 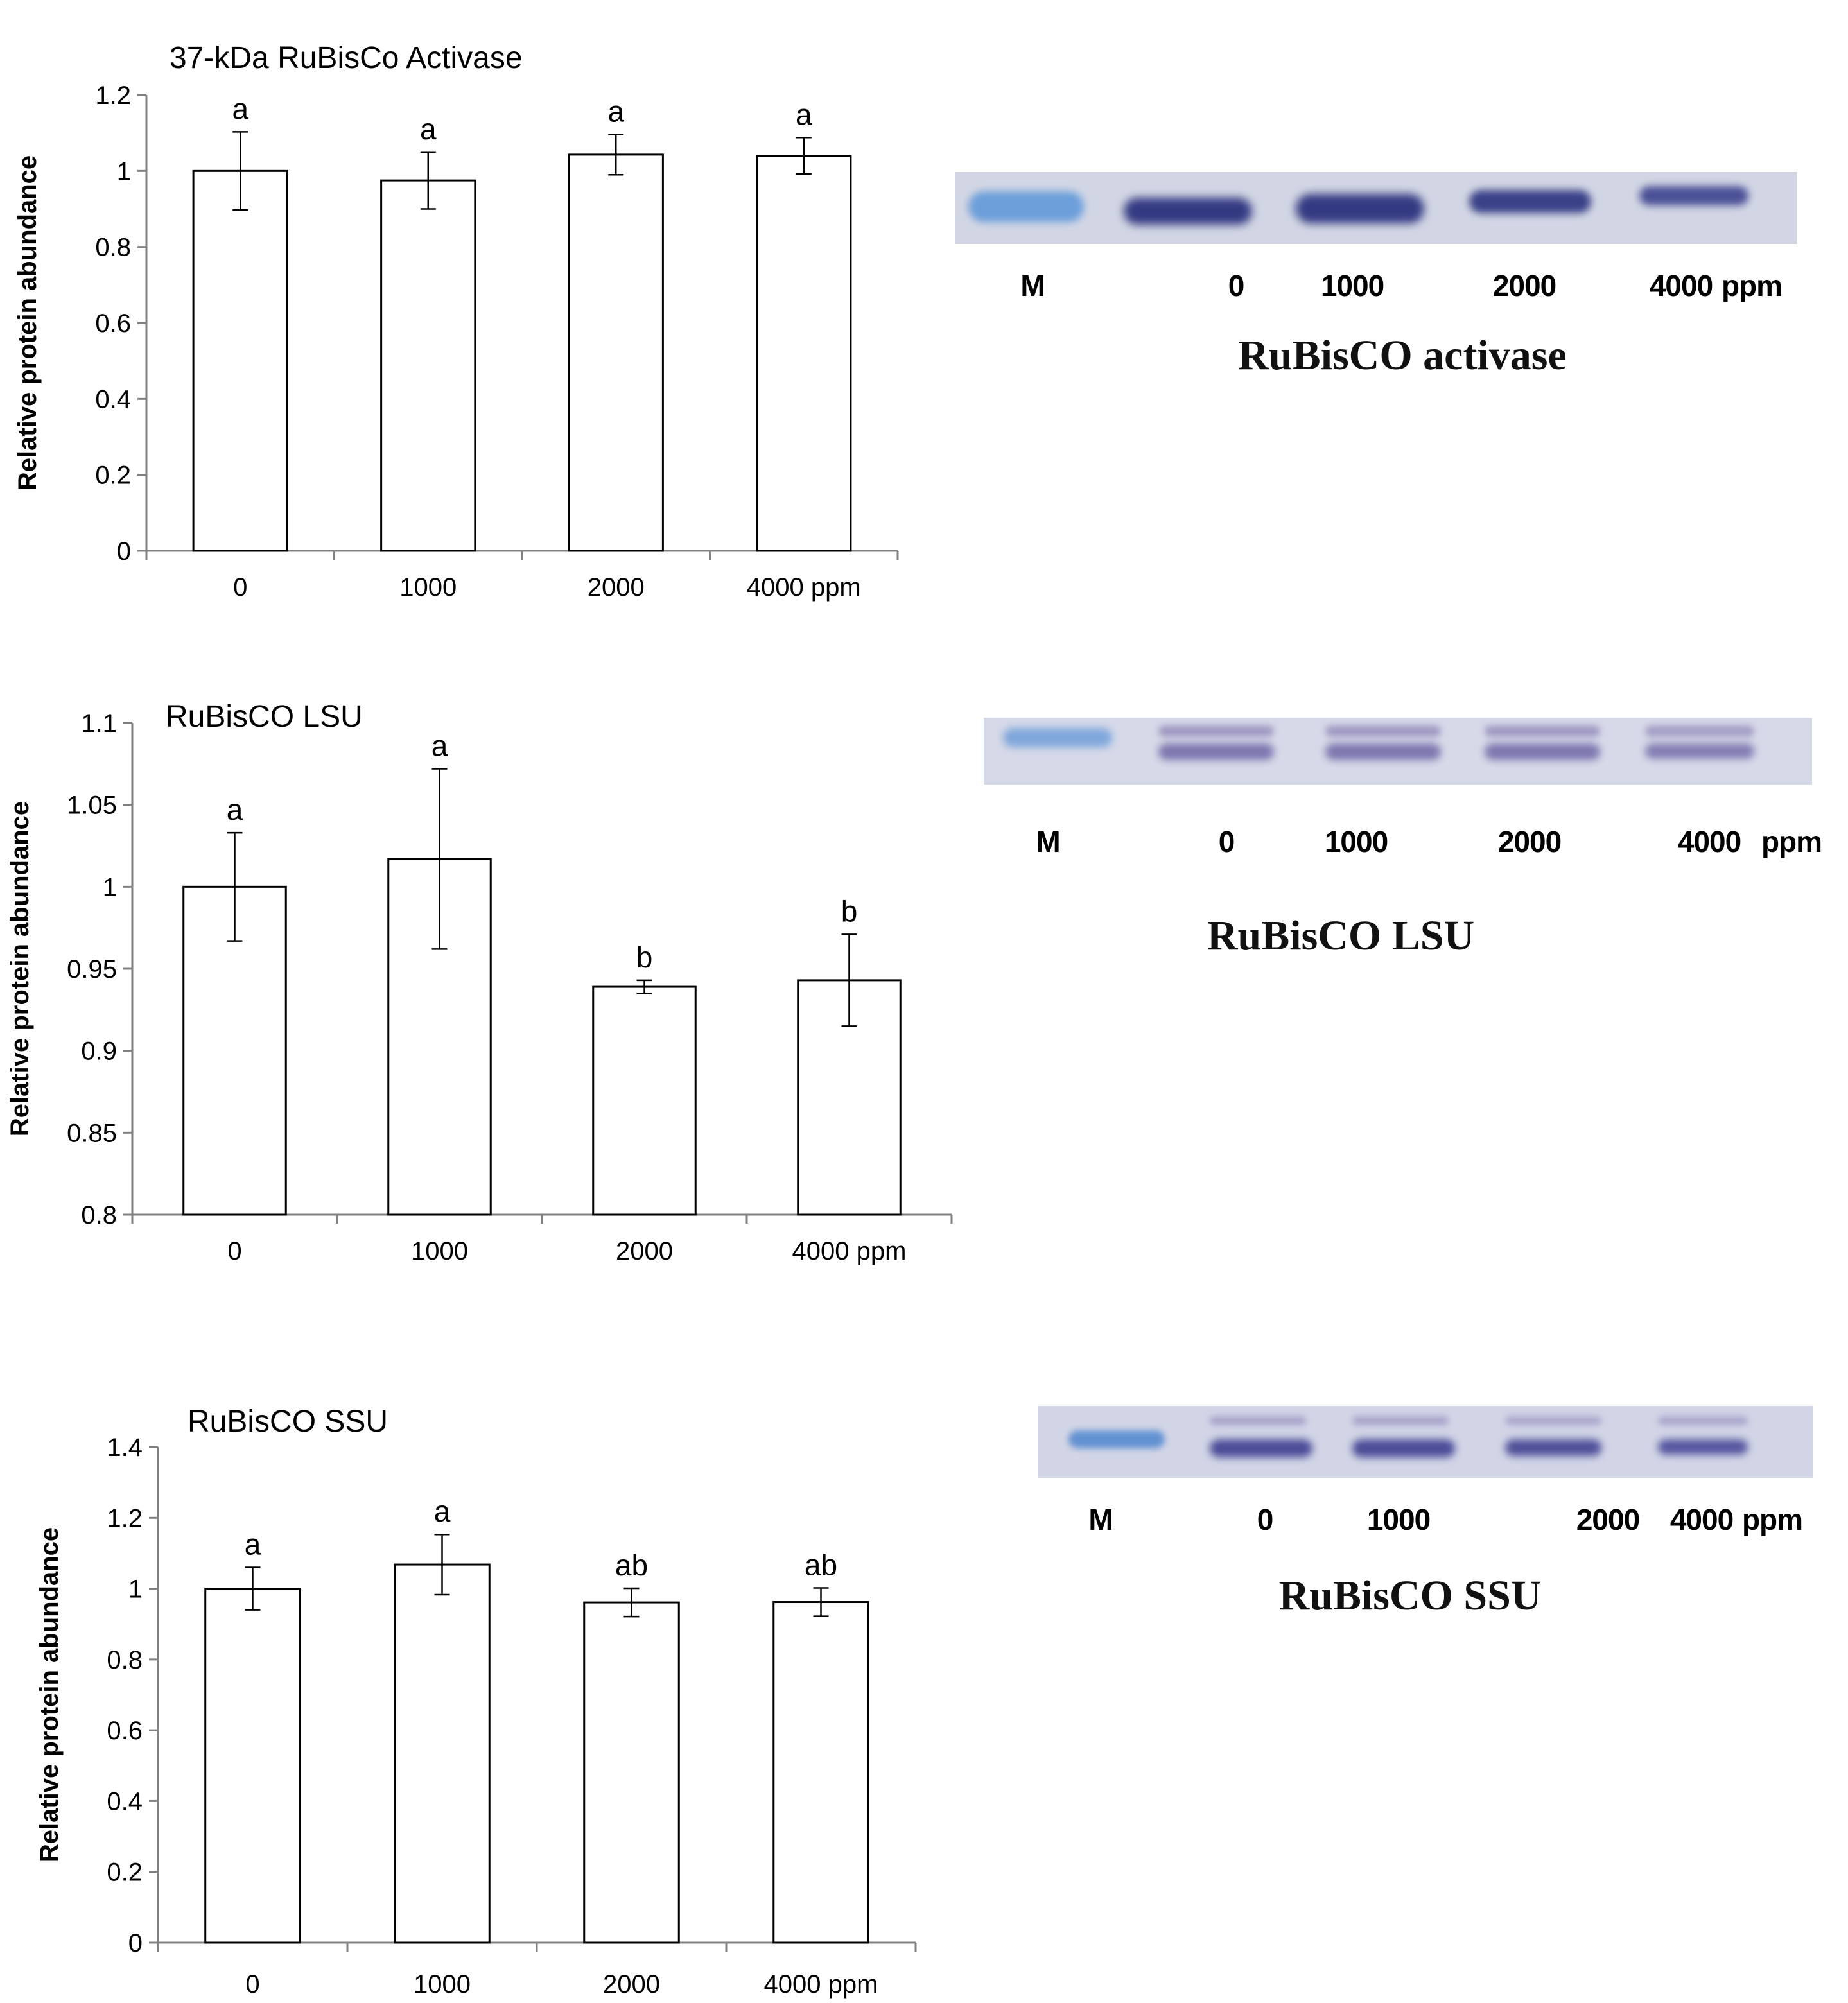 What do you see at coordinates (1341, 936) in the screenshot?
I see `gel-caption: RuBisCO LSU` at bounding box center [1341, 936].